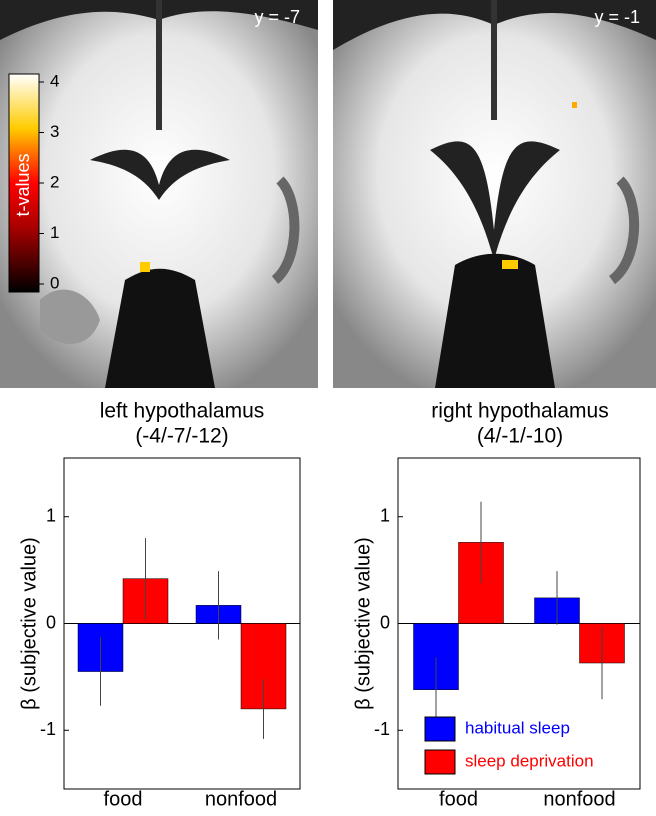 This screenshot has width=656, height=816. What do you see at coordinates (54, 282) in the screenshot?
I see `colorbar-tick-label: 0` at bounding box center [54, 282].